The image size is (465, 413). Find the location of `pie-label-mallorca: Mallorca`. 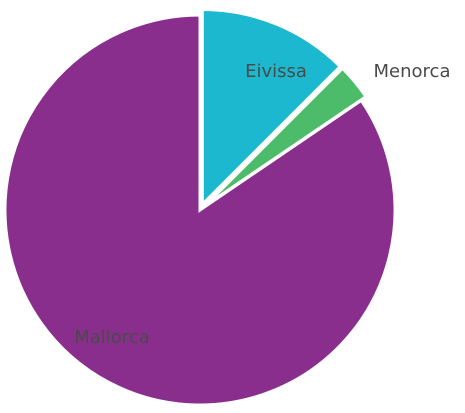

pie-label-mallorca: Mallorca is located at coordinates (112, 337).